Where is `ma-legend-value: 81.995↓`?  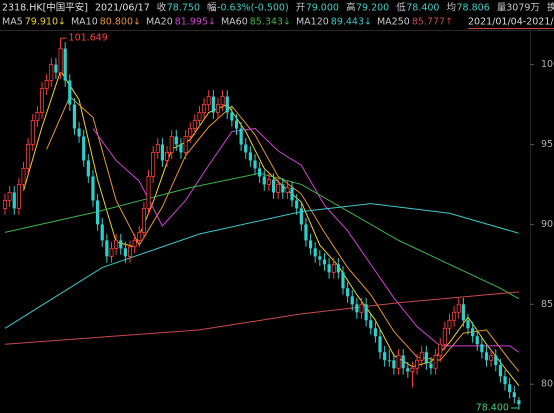
ma-legend-value: 81.995↓ is located at coordinates (195, 22).